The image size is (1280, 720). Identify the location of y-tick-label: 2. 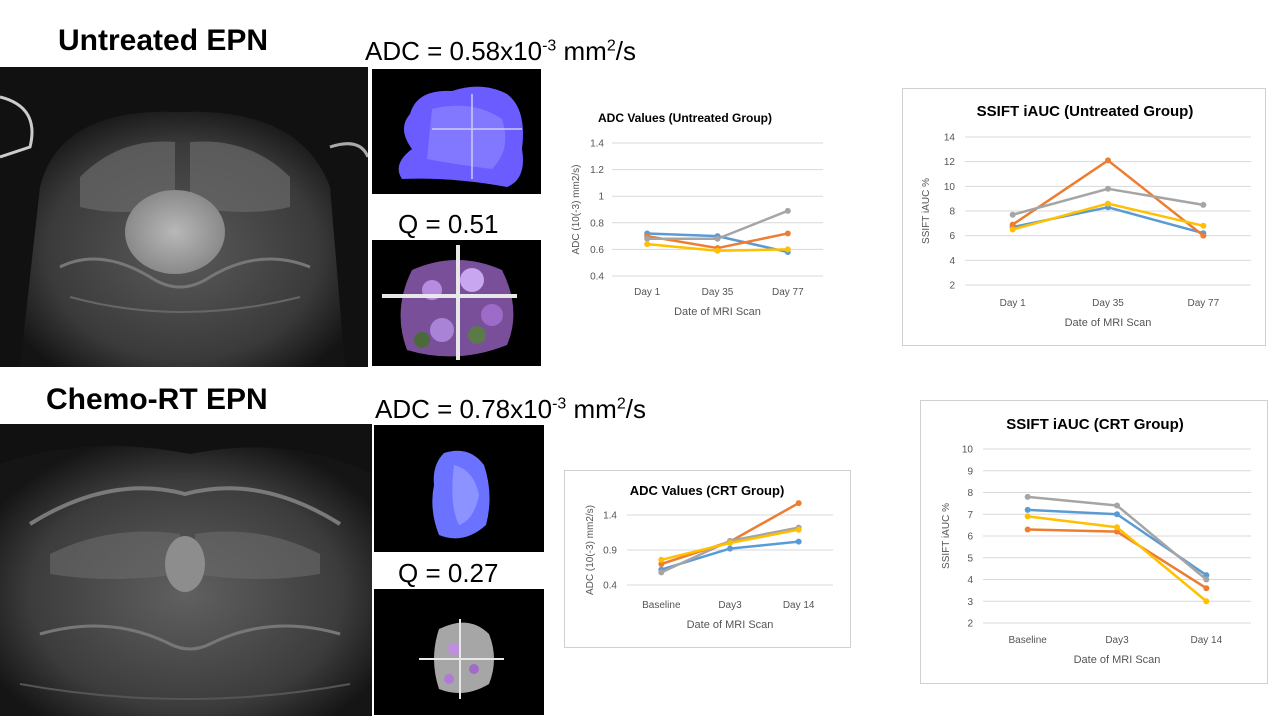
(952, 286).